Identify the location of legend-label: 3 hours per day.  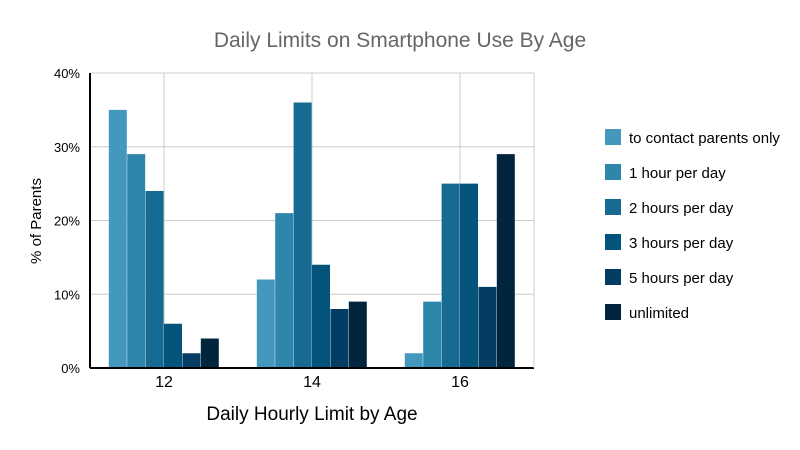
(681, 243).